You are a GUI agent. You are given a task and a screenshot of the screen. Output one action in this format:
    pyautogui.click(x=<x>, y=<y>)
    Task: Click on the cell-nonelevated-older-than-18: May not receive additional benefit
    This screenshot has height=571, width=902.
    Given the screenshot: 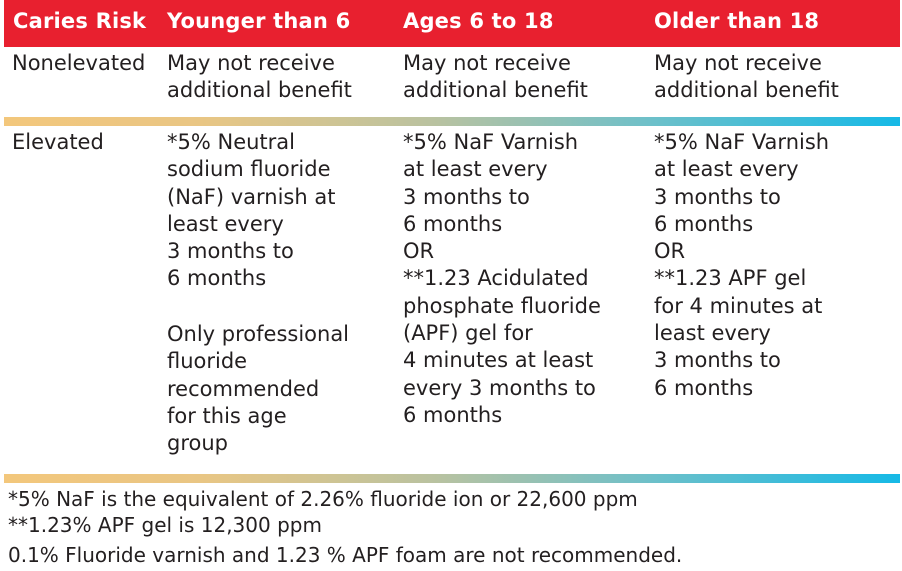 What is the action you would take?
    pyautogui.click(x=746, y=77)
    